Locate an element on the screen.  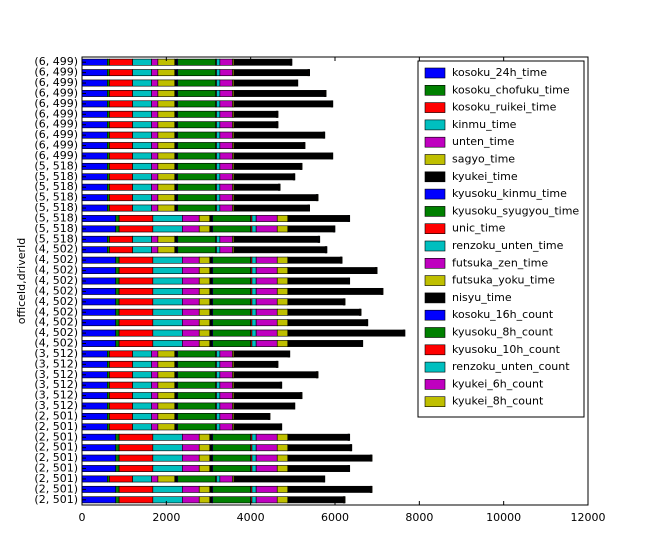
x-tick-label: 6000 is located at coordinates (335, 517).